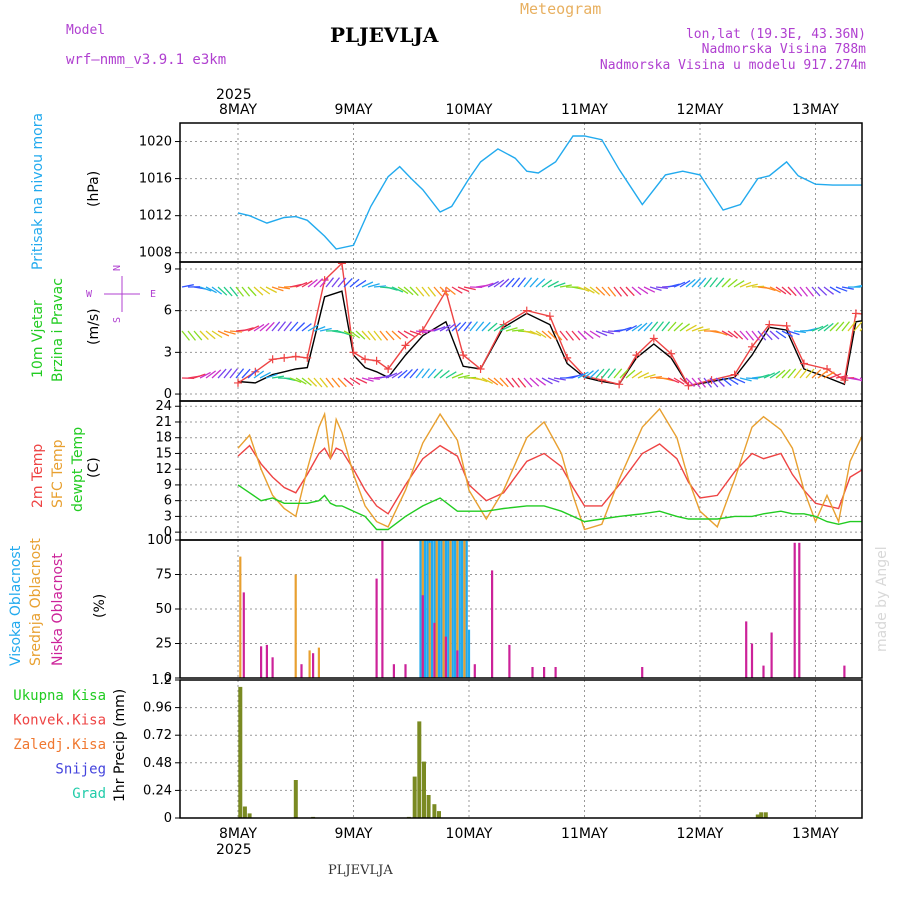 Image resolution: width=900 pixels, height=900 pixels. What do you see at coordinates (360, 870) in the screenshot?
I see `footer-station: PLJEVLJA` at bounding box center [360, 870].